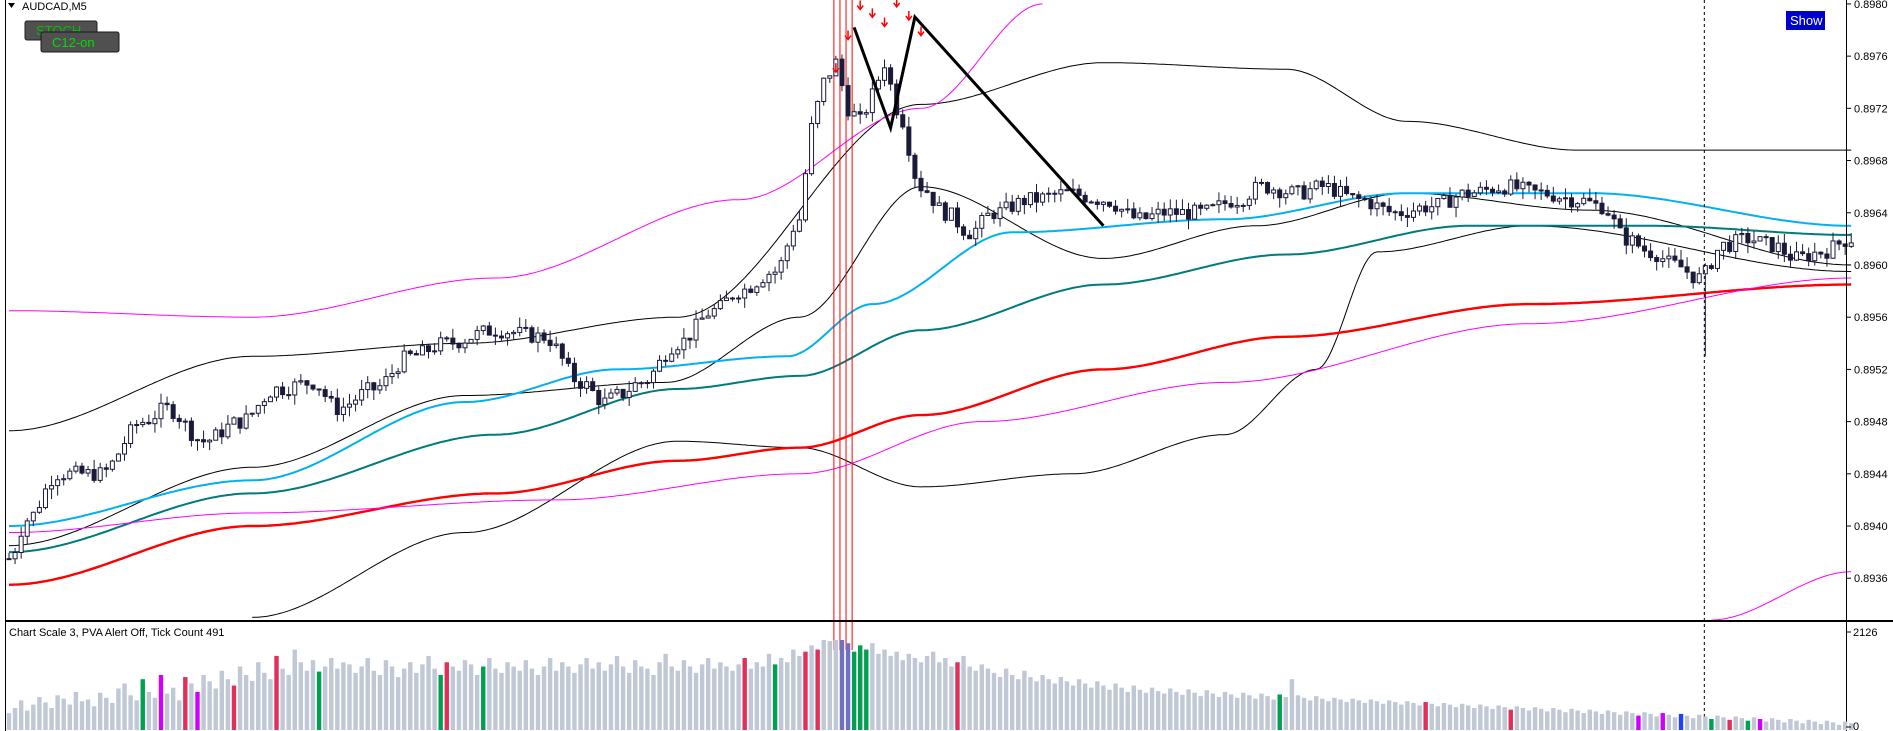 Image resolution: width=1893 pixels, height=731 pixels. What do you see at coordinates (1871, 5) in the screenshot?
I see `price-tick-label: 0.8980` at bounding box center [1871, 5].